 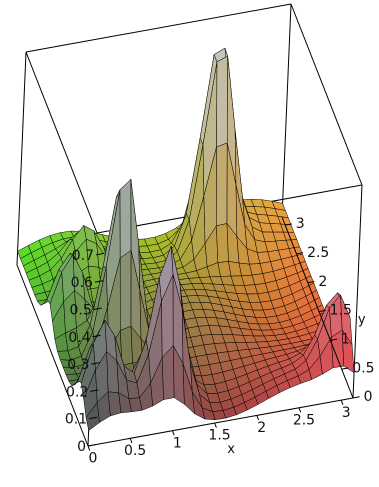 I want to click on z-tick-label: 0.4, so click(x=79, y=338).